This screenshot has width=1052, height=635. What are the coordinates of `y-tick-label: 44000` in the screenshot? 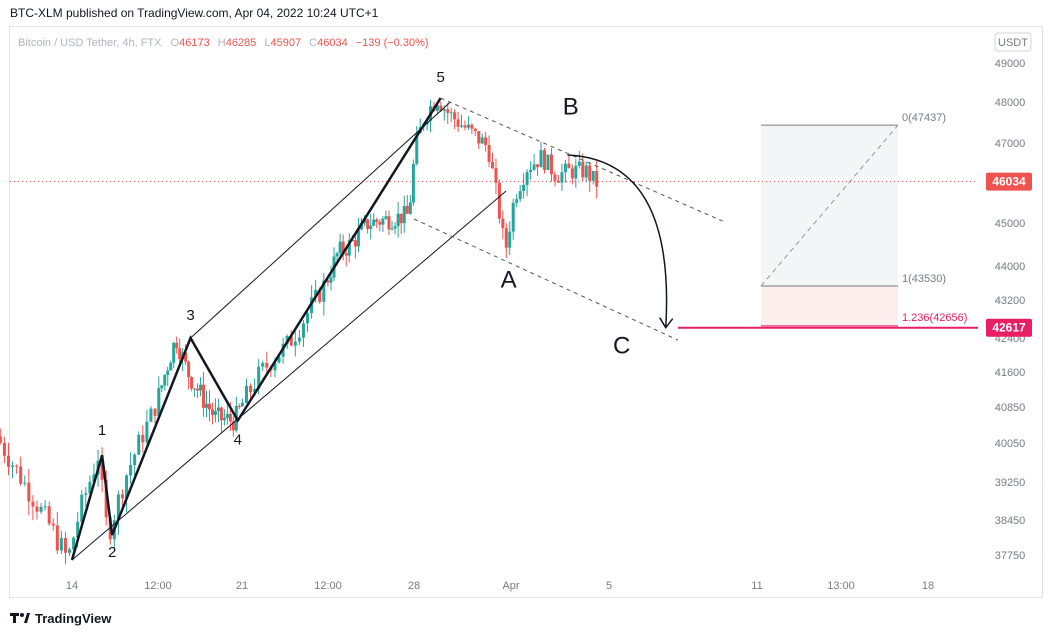 It's located at (1010, 267).